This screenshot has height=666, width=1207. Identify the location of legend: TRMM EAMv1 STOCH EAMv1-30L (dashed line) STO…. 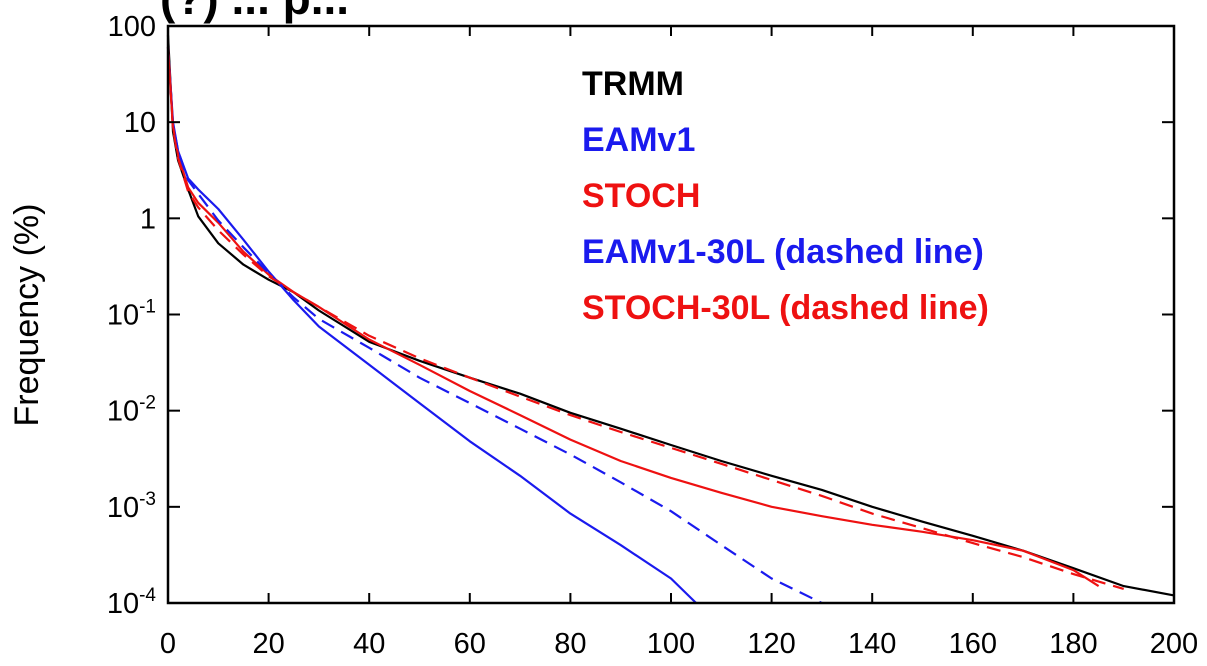
(785, 196).